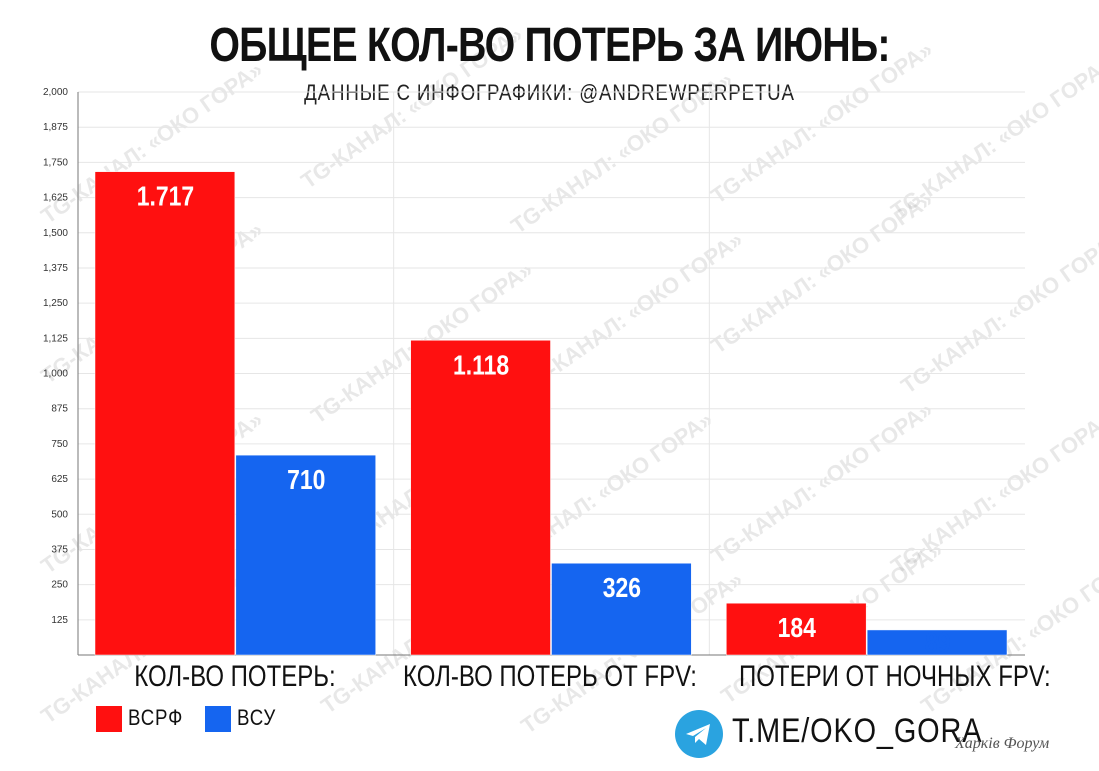 This screenshot has width=1099, height=771. I want to click on legend-swatch-vsrf, so click(109, 719).